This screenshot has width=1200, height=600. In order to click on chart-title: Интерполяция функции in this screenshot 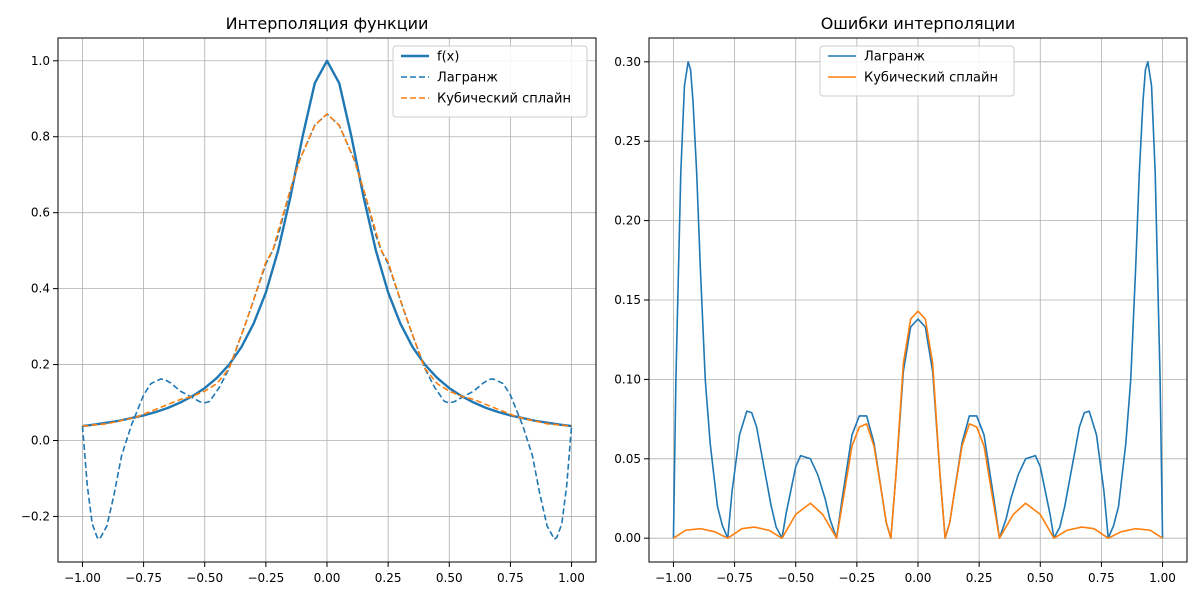, I will do `click(327, 23)`.